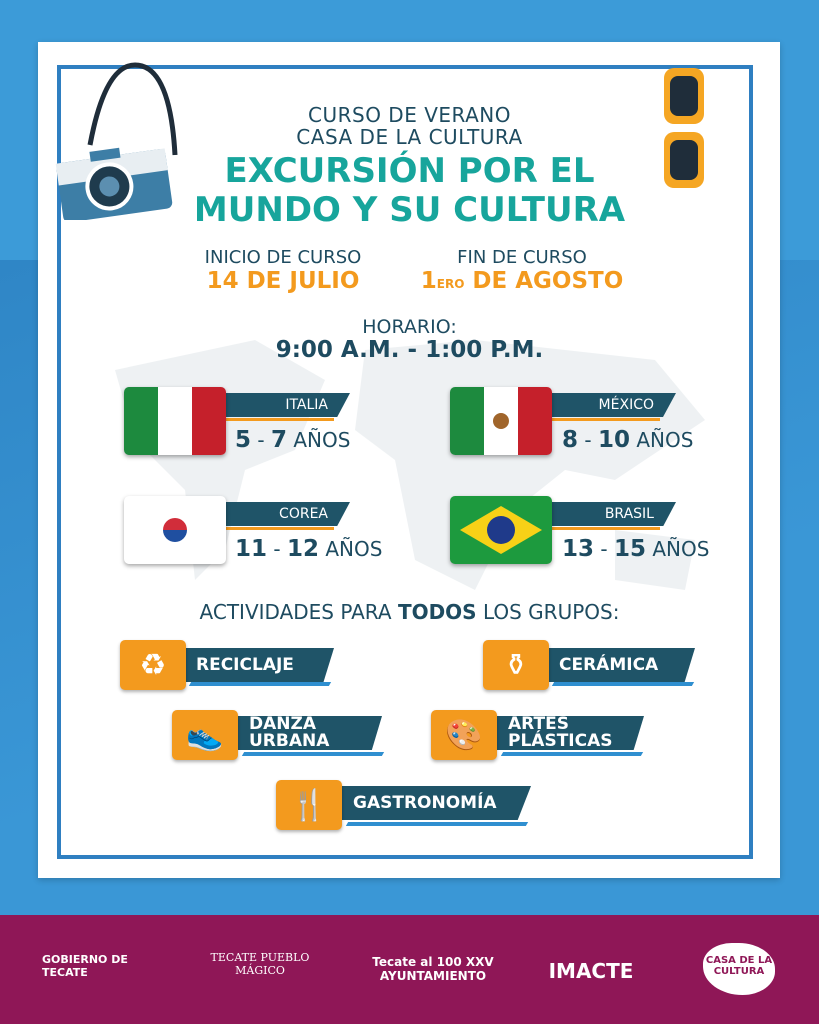 The image size is (819, 1024). I want to click on activity-ceramica: CERÁMICA, so click(621, 665).